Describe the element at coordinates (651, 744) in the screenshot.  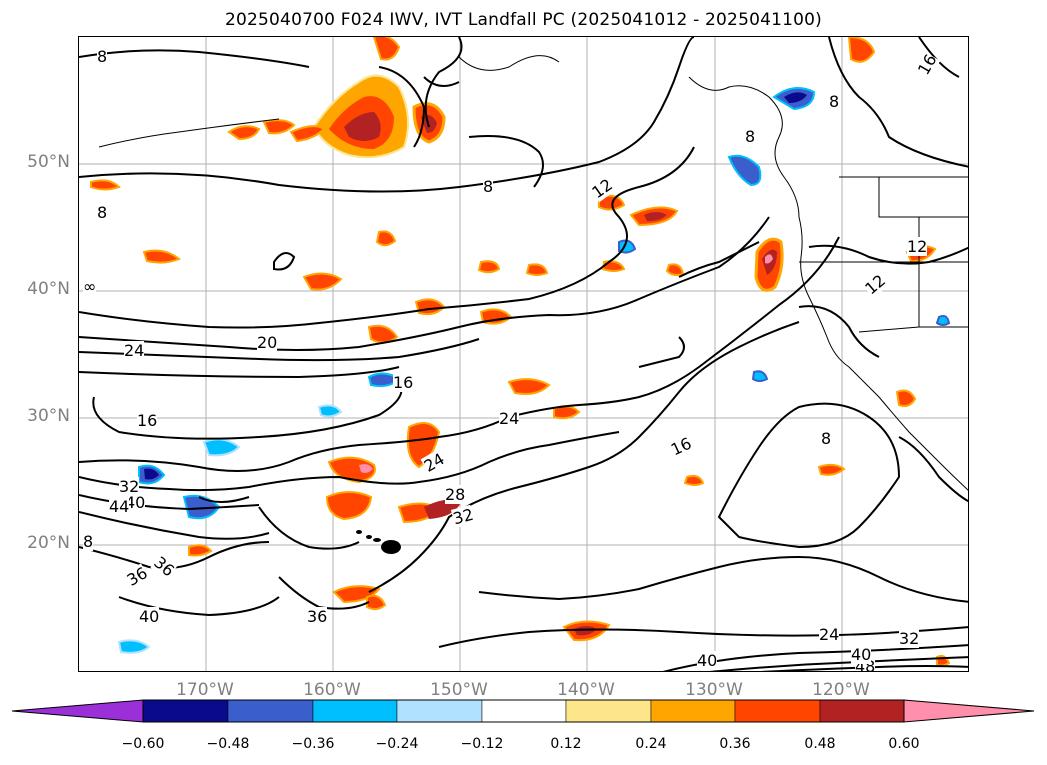
I see `colorbar-tick: 0.24` at that location.